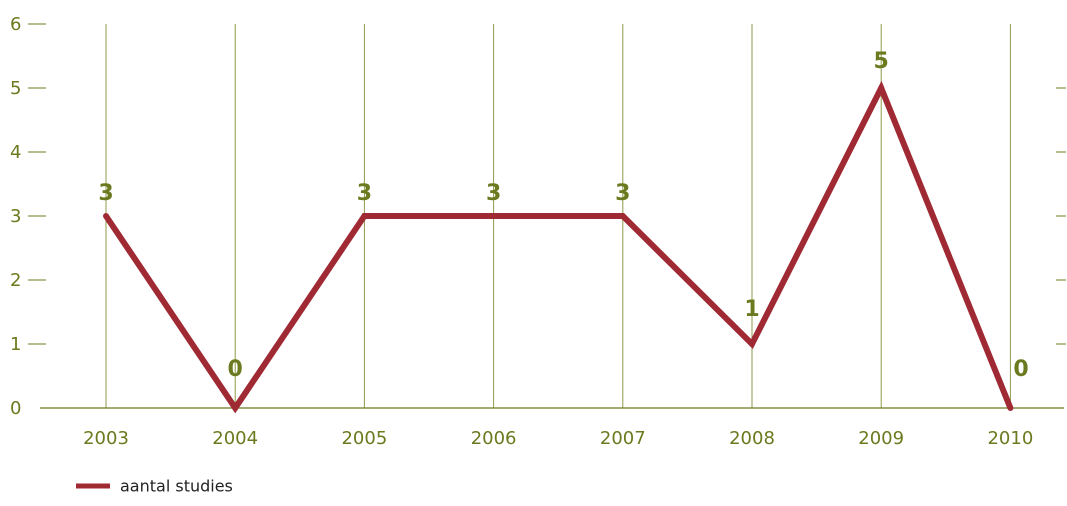 This screenshot has height=506, width=1067. I want to click on x-tick-label-2006: 2006, so click(494, 438).